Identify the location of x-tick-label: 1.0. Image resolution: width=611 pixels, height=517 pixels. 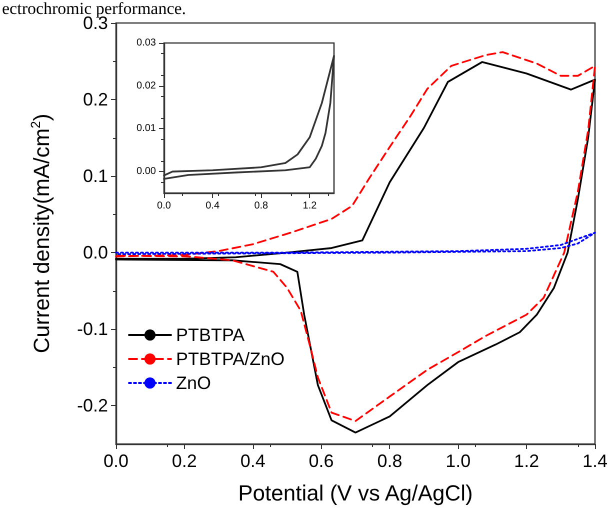
(458, 461).